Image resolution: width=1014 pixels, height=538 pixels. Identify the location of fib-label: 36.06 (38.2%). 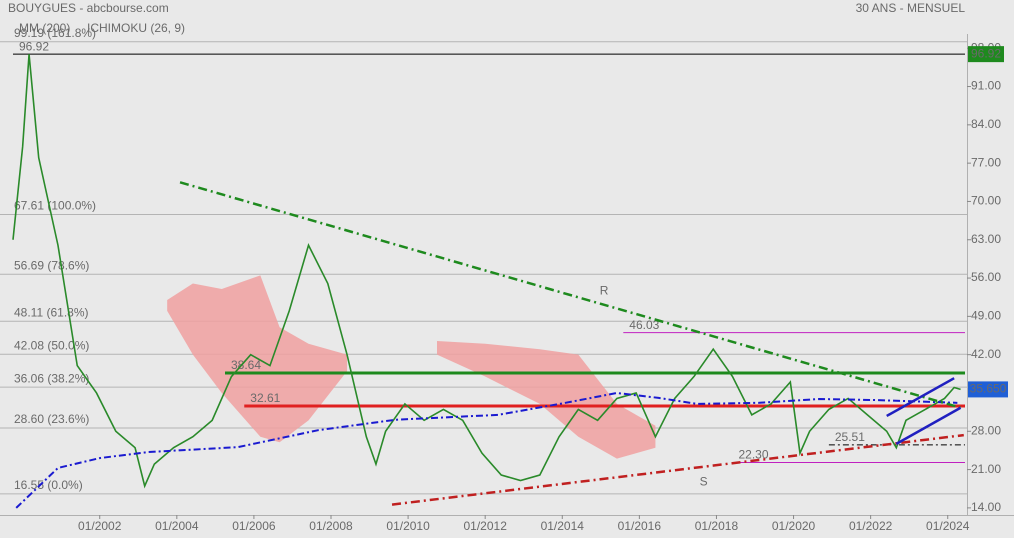
(51, 378).